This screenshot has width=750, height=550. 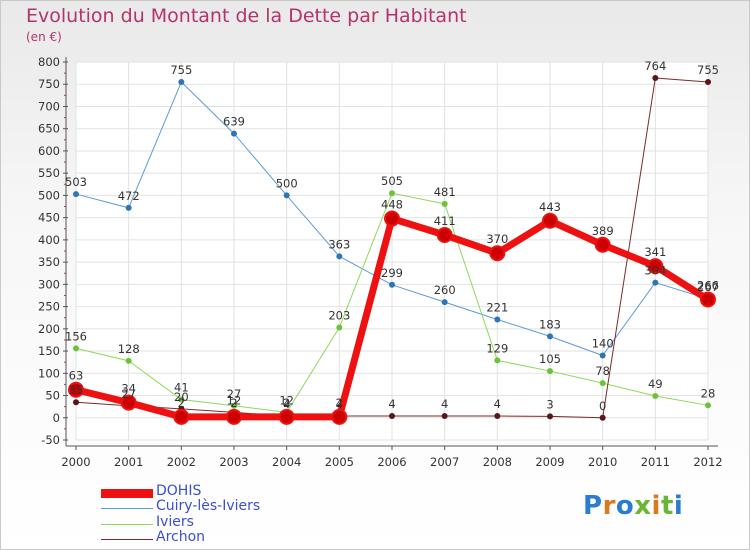 I want to click on y-tick-label: 300, so click(x=49, y=284).